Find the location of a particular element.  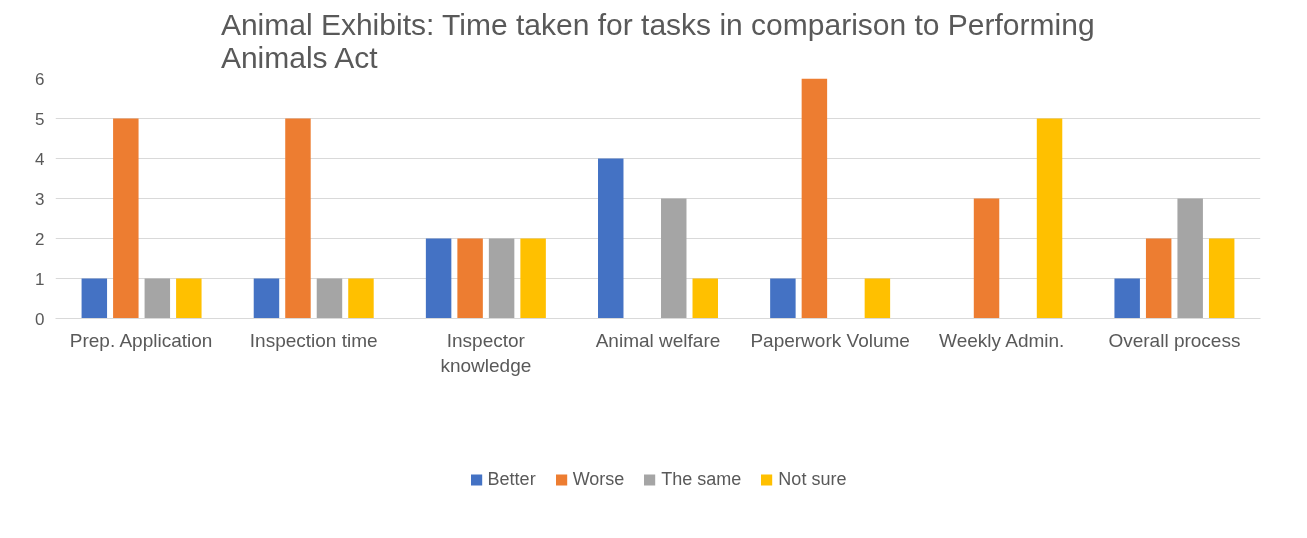

y-tick-label: 4 is located at coordinates (40, 159).